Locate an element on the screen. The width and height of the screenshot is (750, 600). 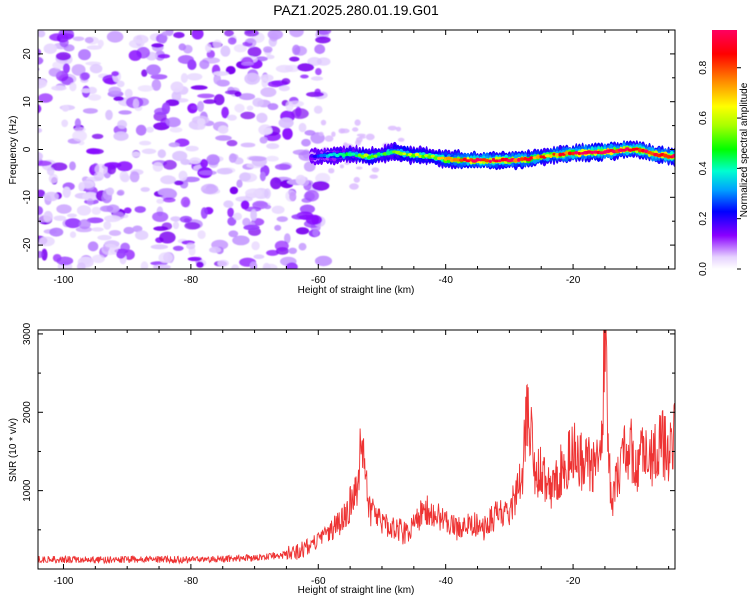
x-tick-label: -60 is located at coordinates (318, 280).